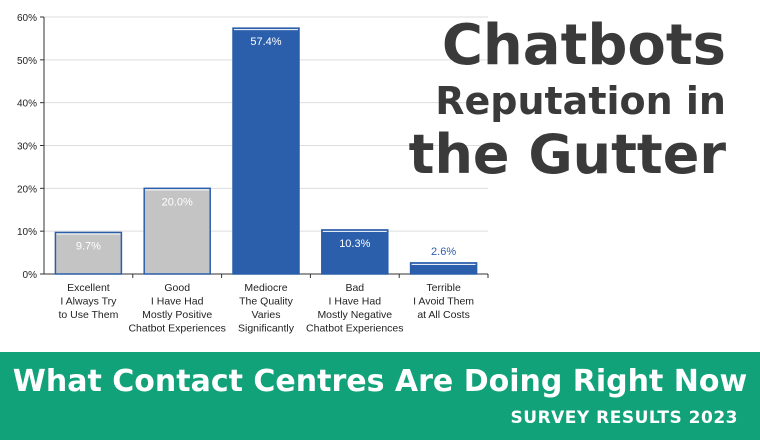 This screenshot has height=440, width=760. I want to click on y-tick-label: 0%, so click(30, 275).